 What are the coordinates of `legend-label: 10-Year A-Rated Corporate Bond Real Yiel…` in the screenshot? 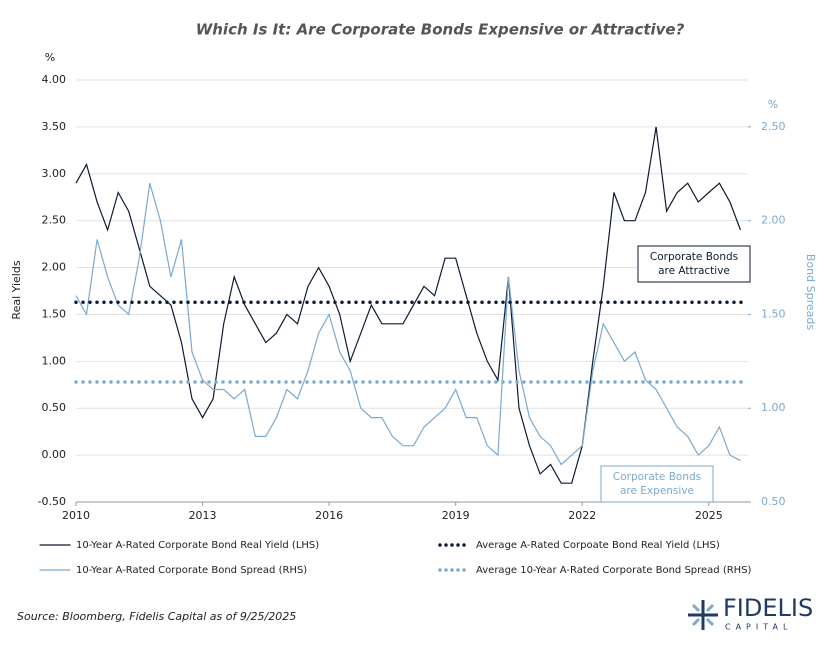 It's located at (197, 545).